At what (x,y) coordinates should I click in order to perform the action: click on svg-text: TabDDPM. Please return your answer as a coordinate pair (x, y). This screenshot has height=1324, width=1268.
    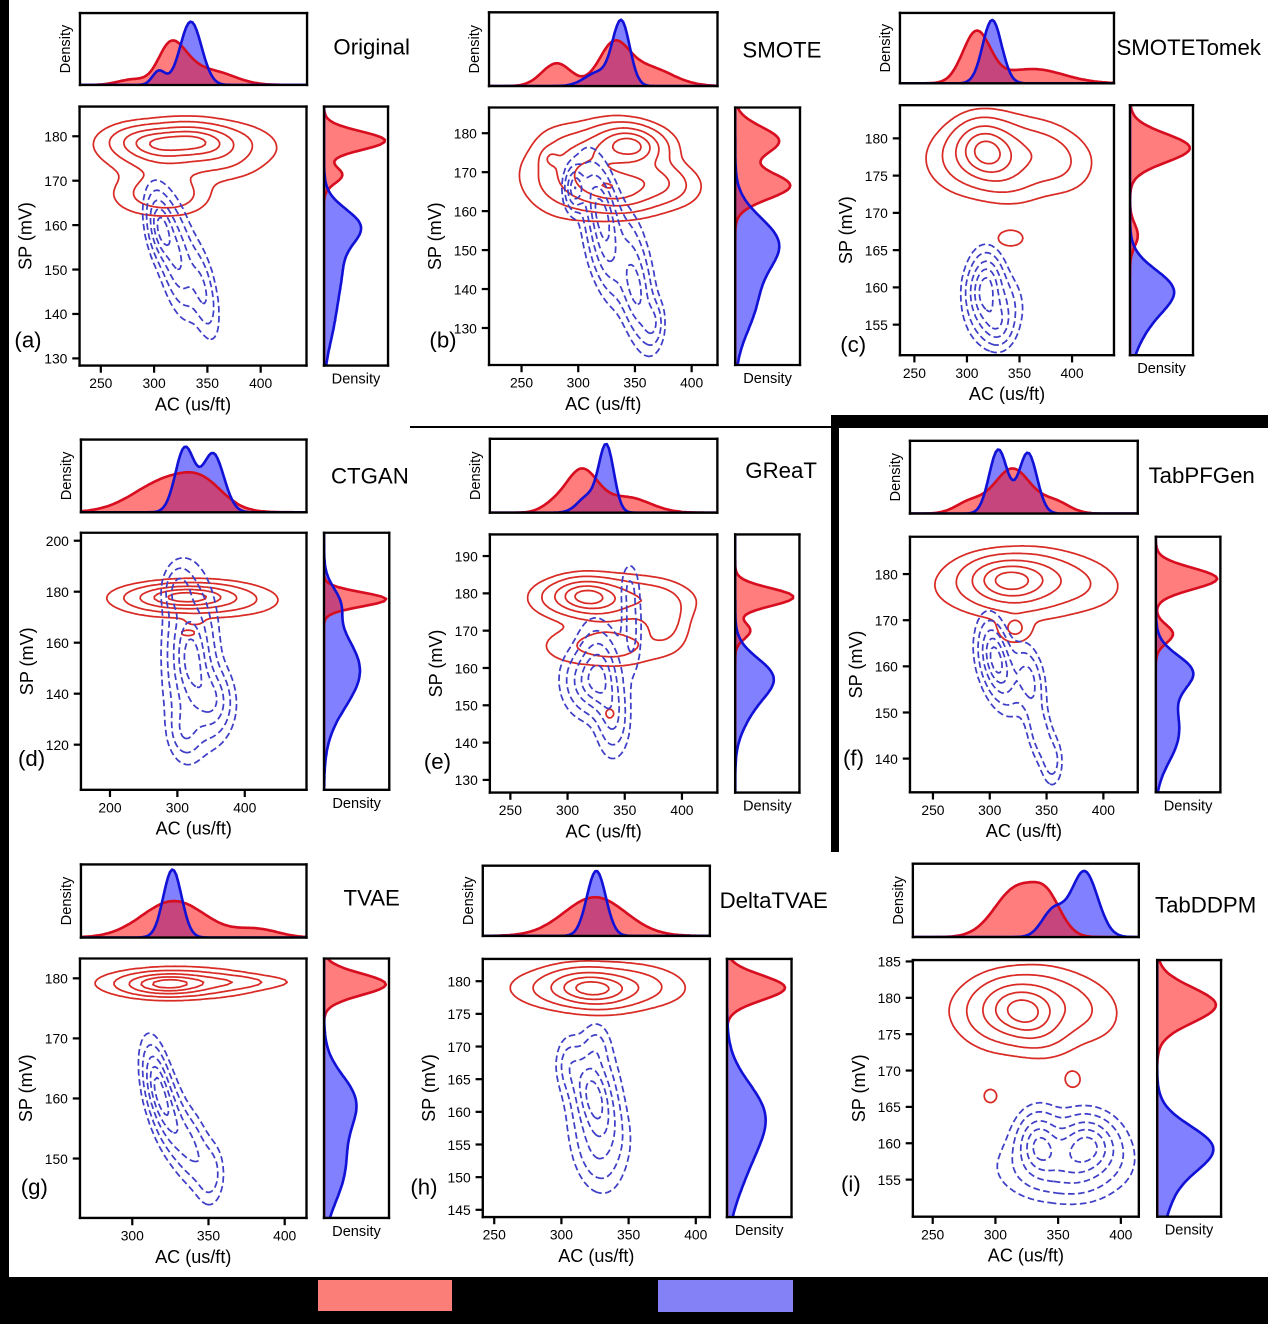
    Looking at the image, I should click on (1205, 904).